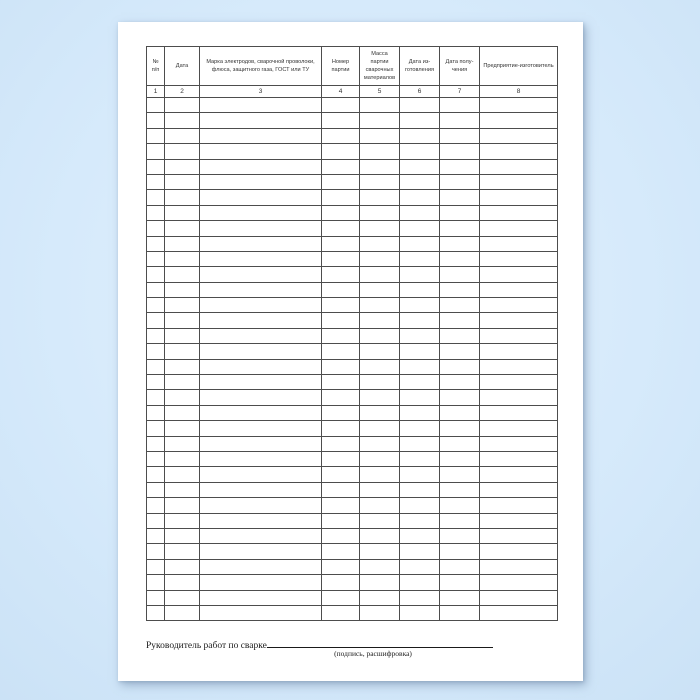 The image size is (700, 700). I want to click on column-header-index: № п/п, so click(155, 66).